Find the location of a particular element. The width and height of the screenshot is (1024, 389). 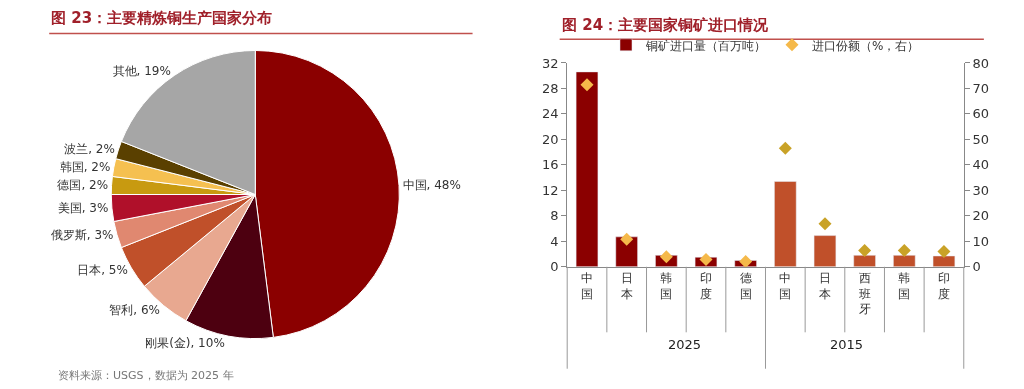

y2-tick-label: 30 is located at coordinates (980, 190).